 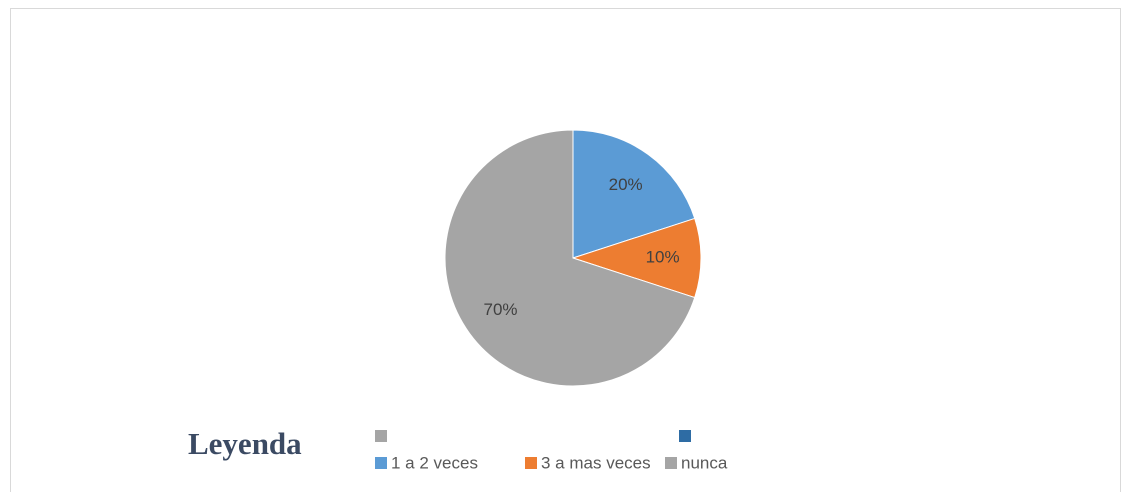 I want to click on data-label: 70%, so click(x=500, y=309).